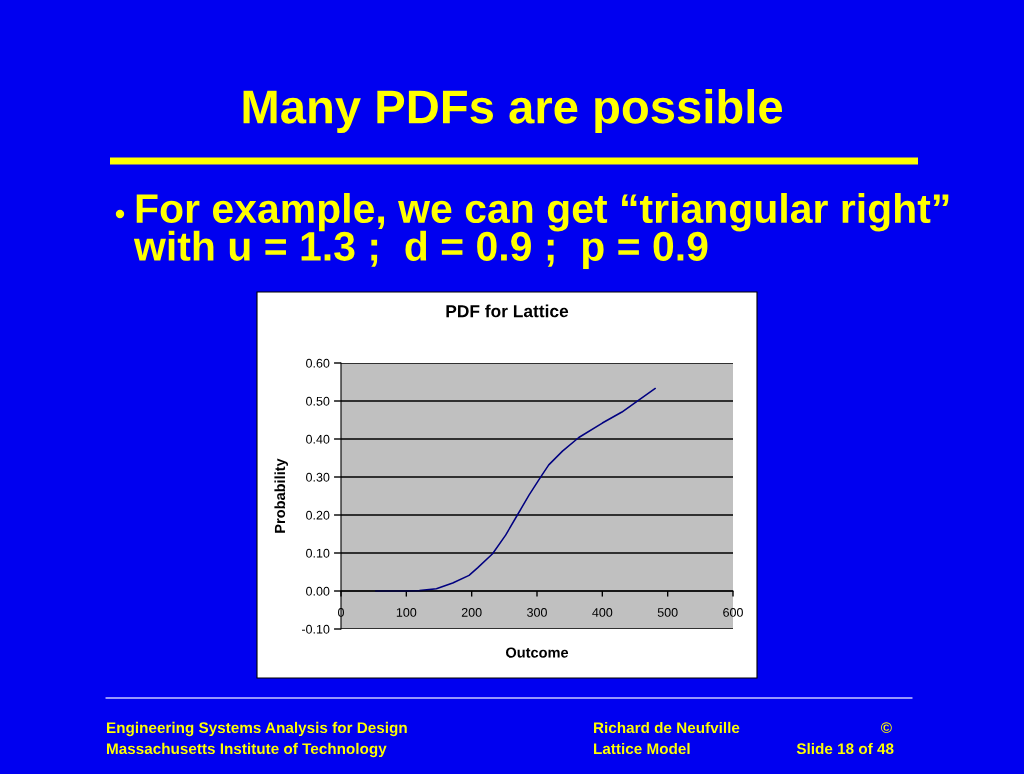  What do you see at coordinates (318, 515) in the screenshot?
I see `y-tick-label: 0.20` at bounding box center [318, 515].